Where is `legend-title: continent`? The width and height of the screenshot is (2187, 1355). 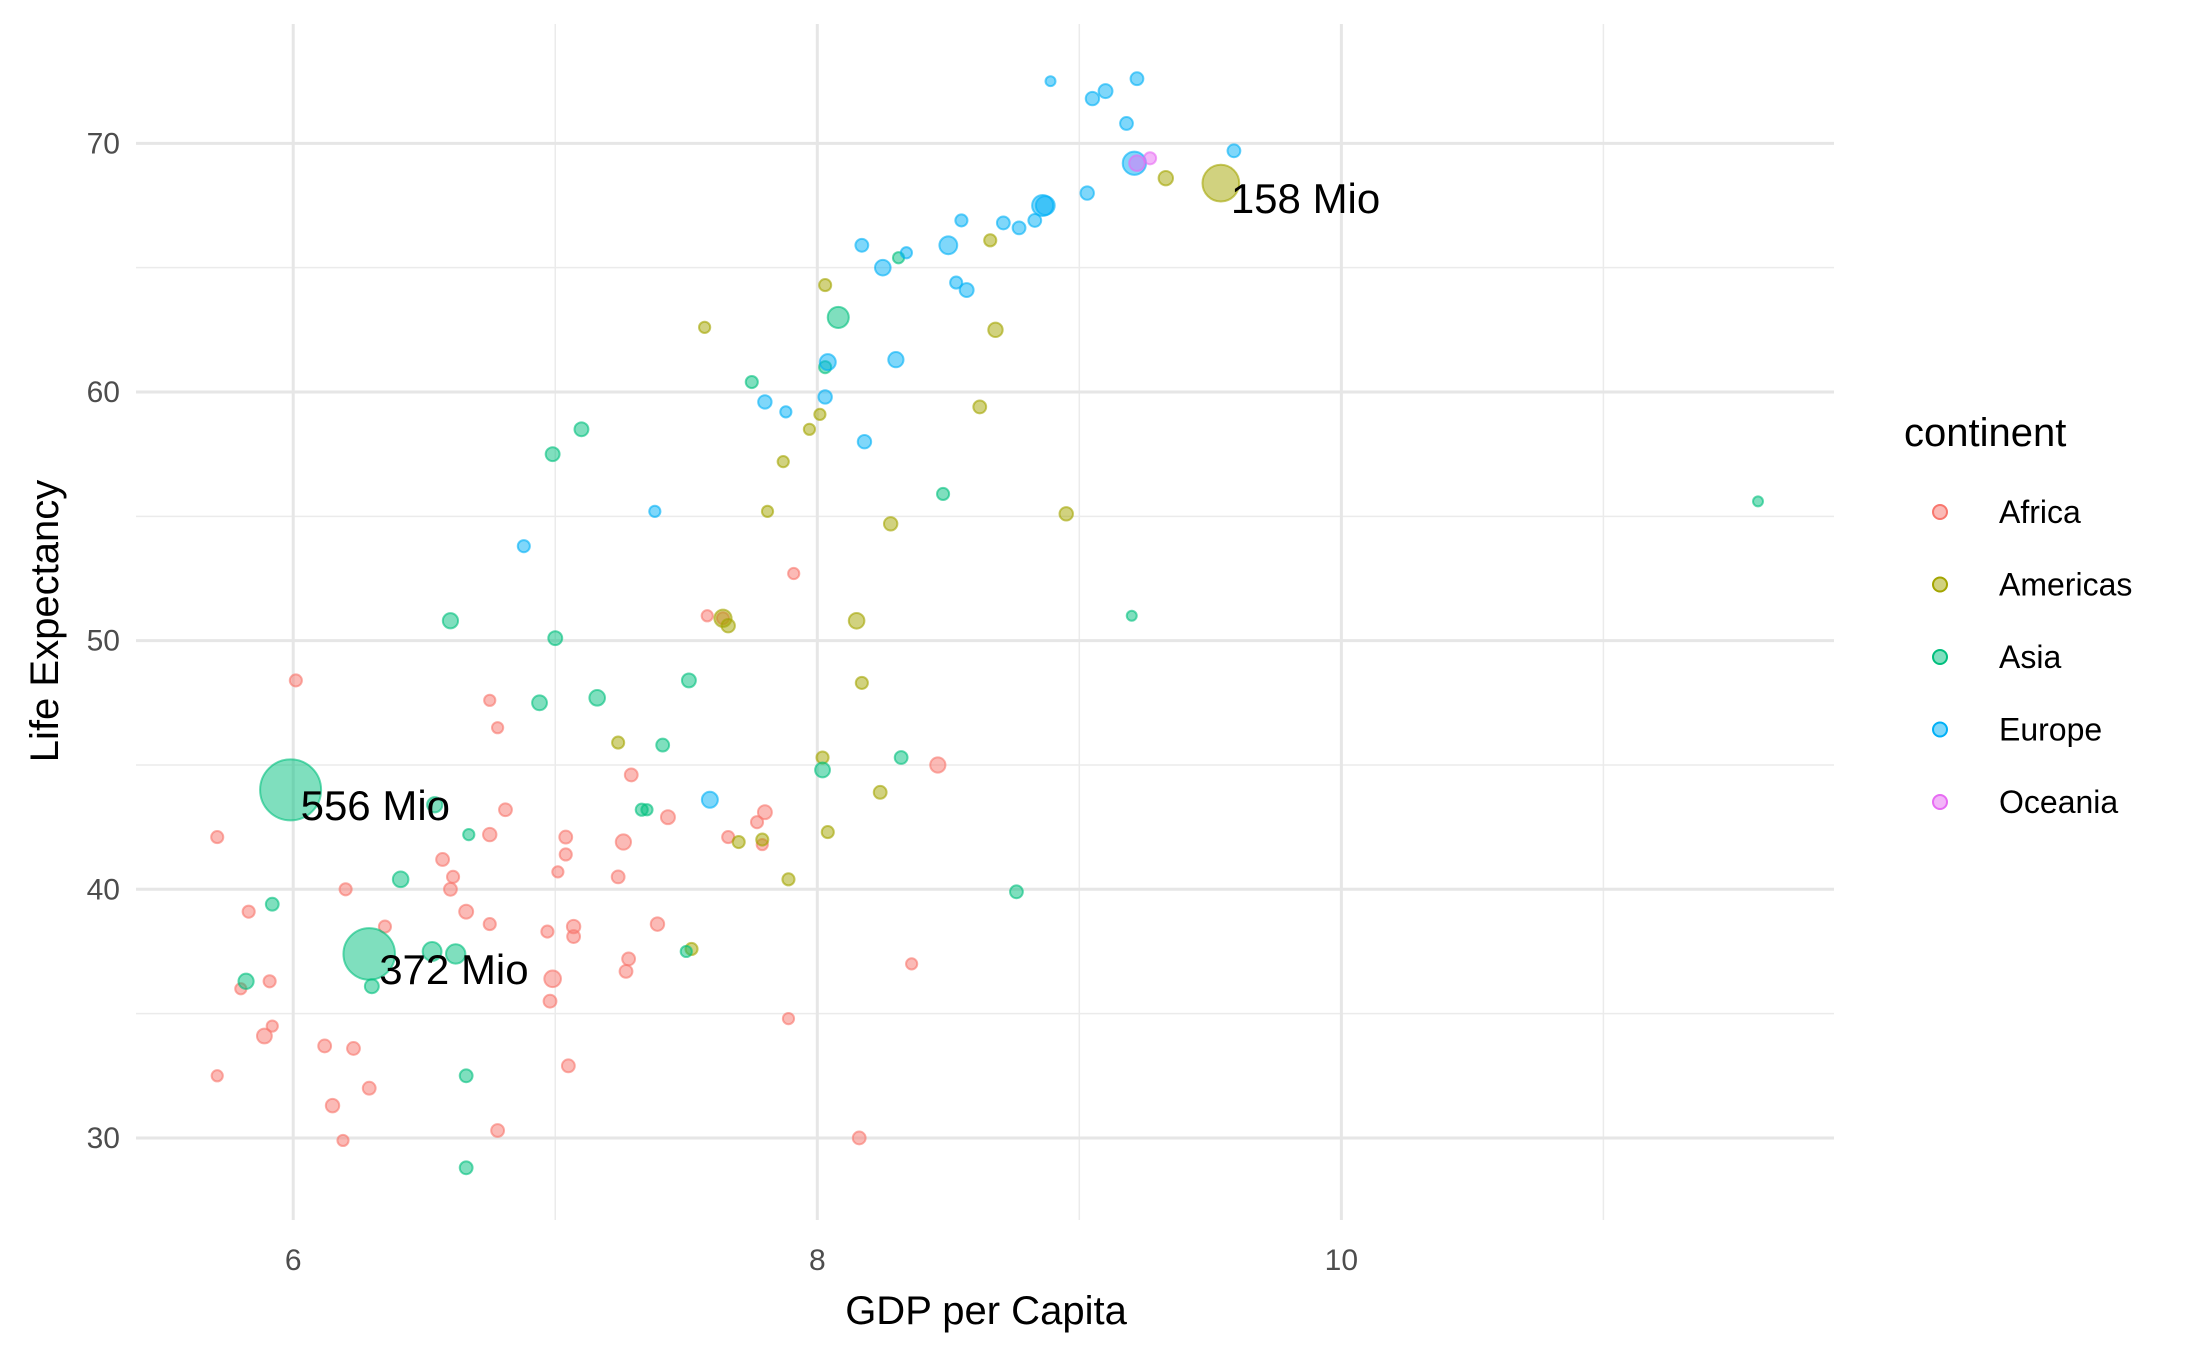
legend-title: continent is located at coordinates (1985, 433).